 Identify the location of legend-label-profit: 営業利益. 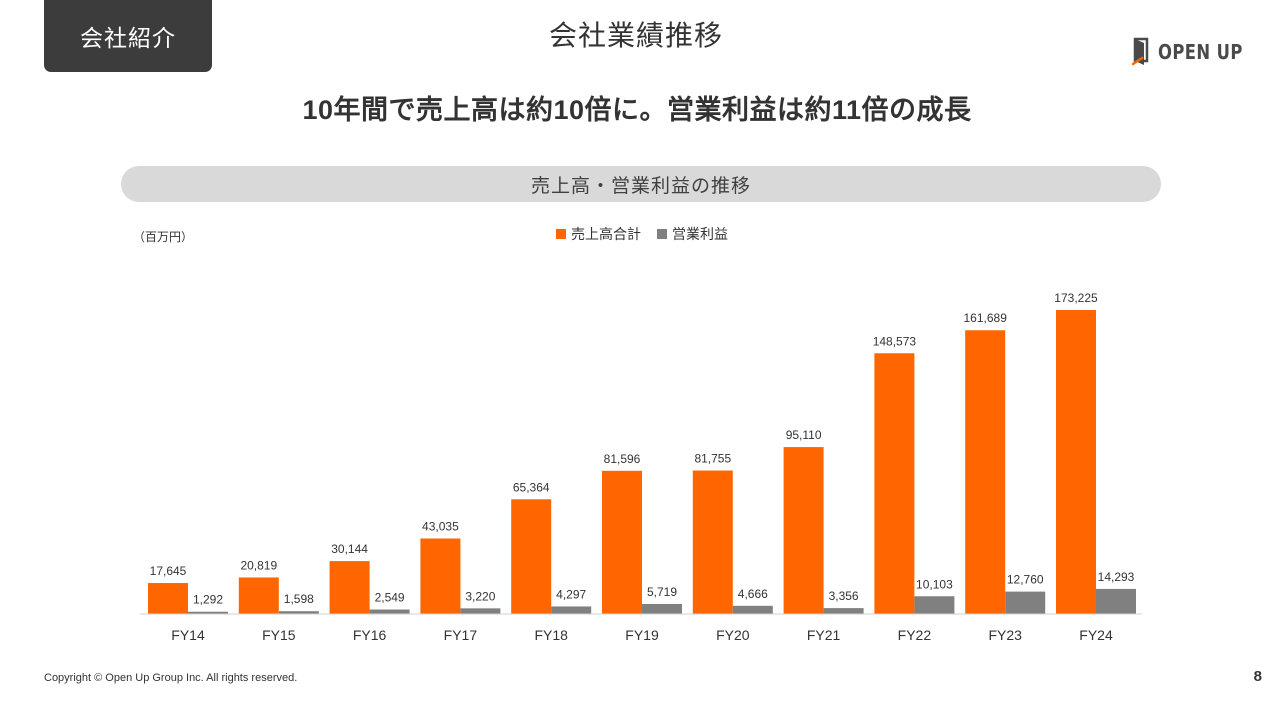
(700, 234).